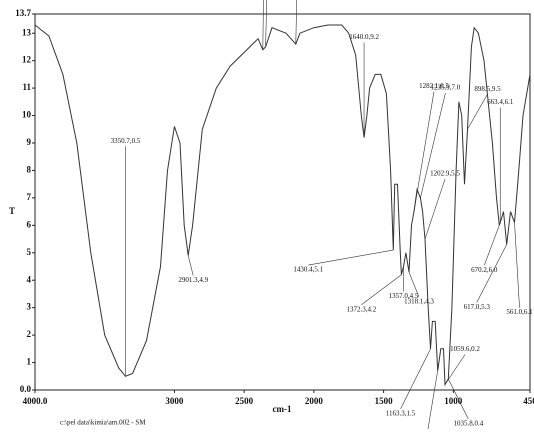  I want to click on footer: c:\pel data\kimia\am.002 - SM, so click(103, 423).